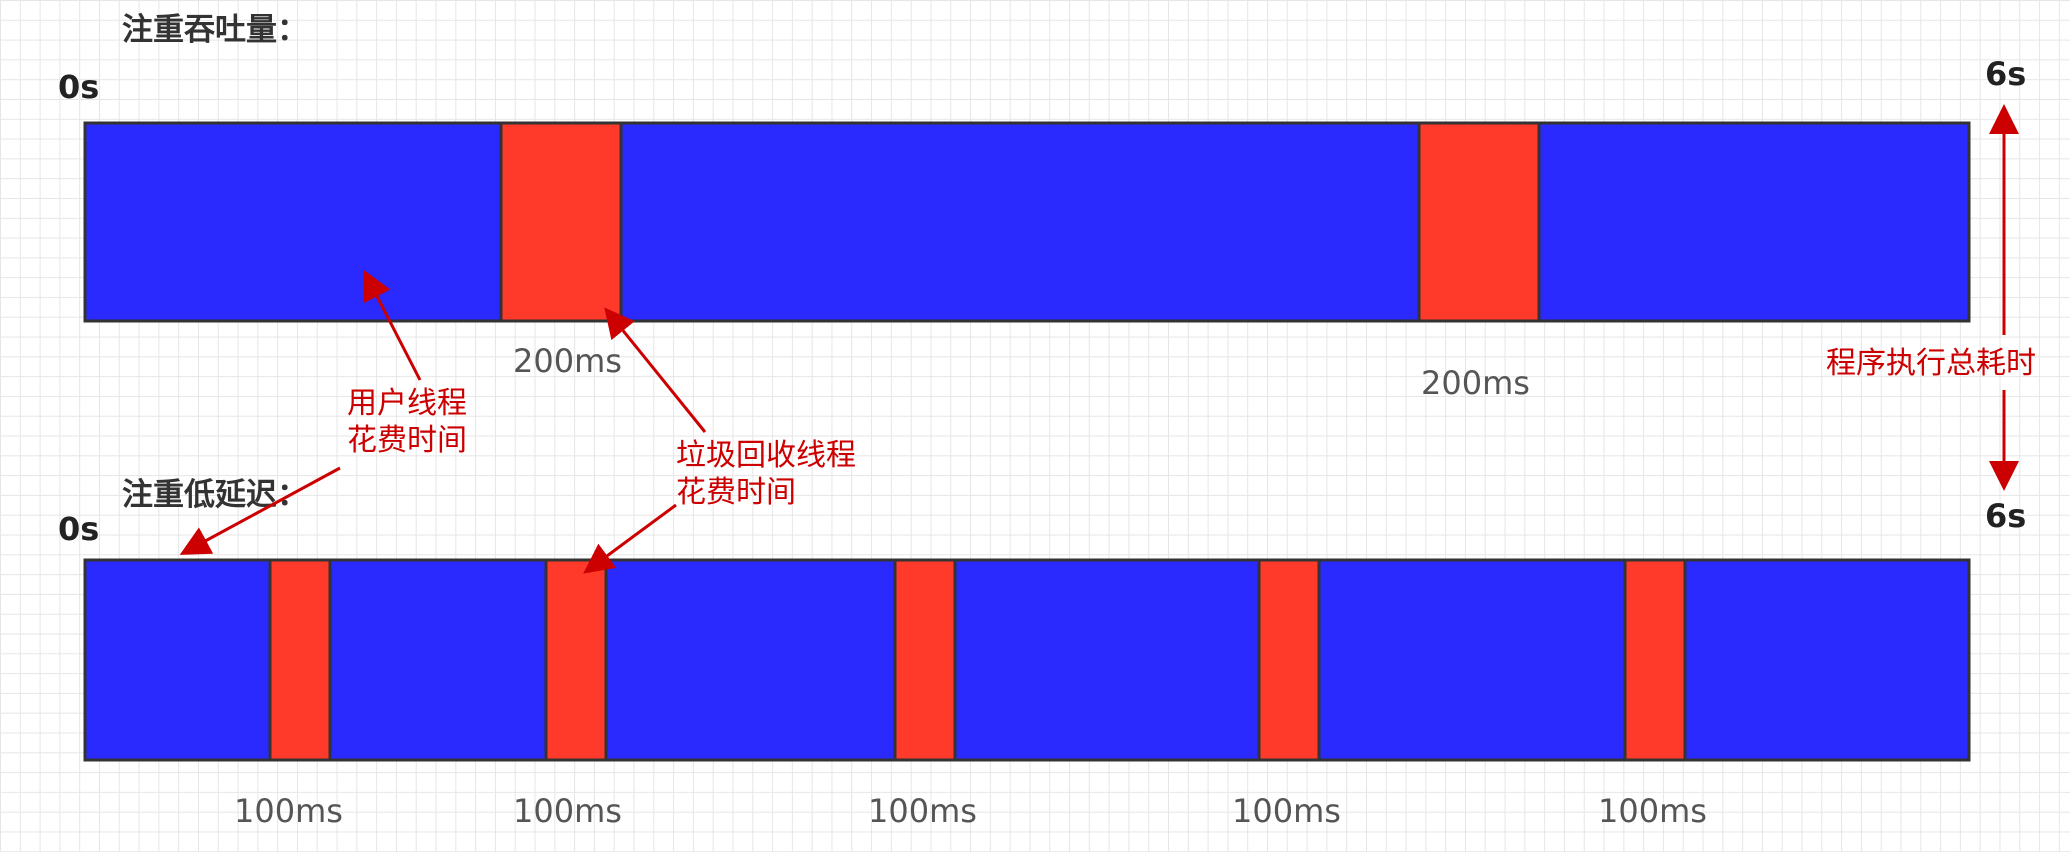 Image resolution: width=2070 pixels, height=852 pixels. I want to click on latency-end-label: 6s, so click(2005, 516).